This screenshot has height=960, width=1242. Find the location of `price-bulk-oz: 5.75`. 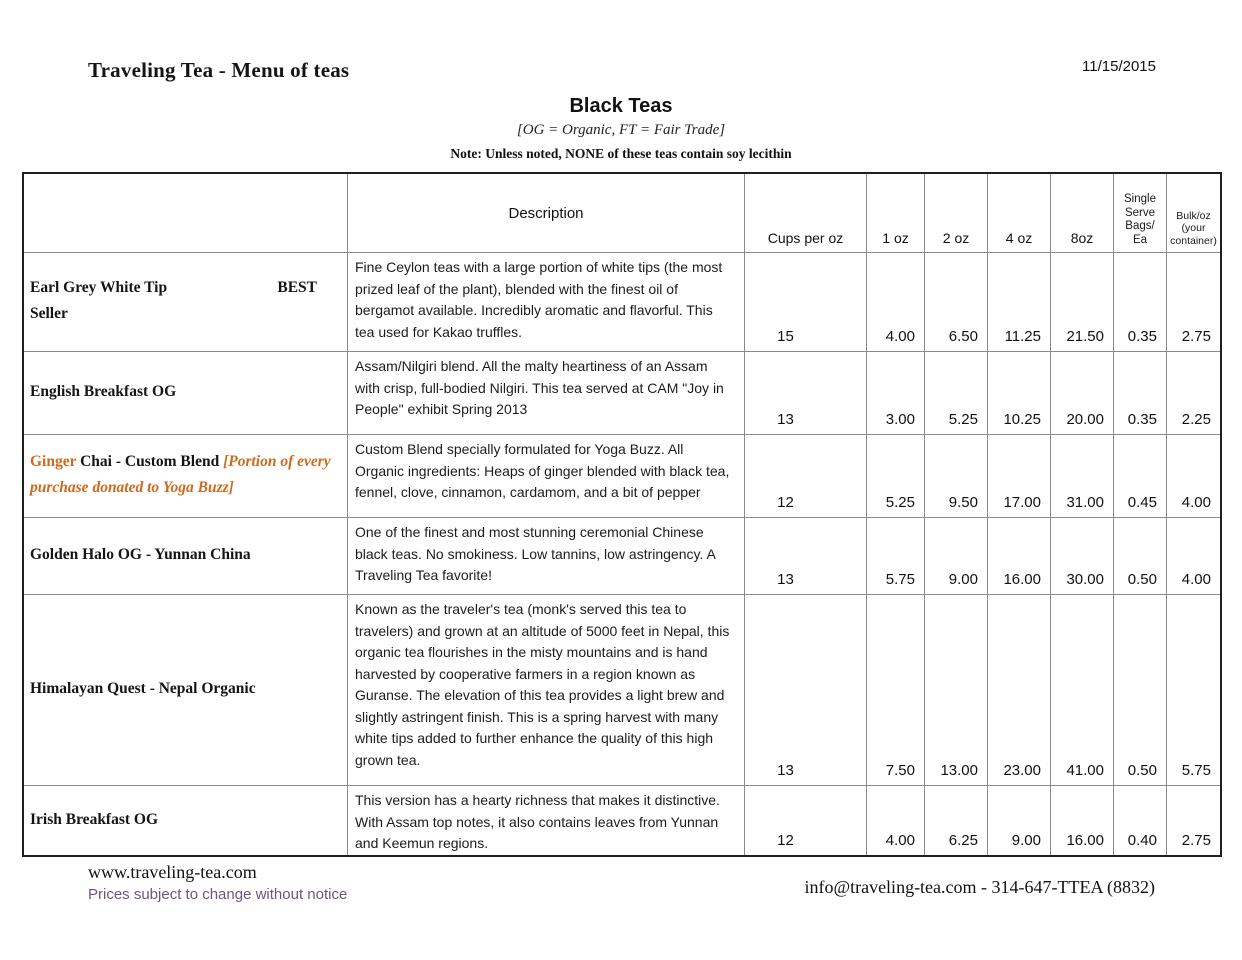

price-bulk-oz: 5.75 is located at coordinates (1193, 690).